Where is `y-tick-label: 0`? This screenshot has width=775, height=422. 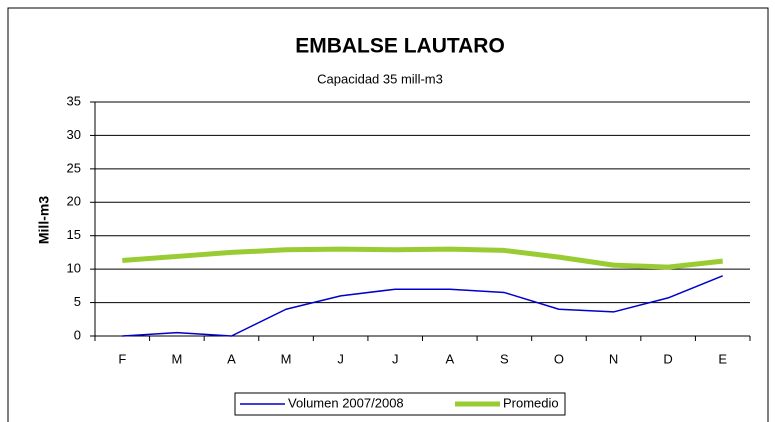
y-tick-label: 0 is located at coordinates (77, 334).